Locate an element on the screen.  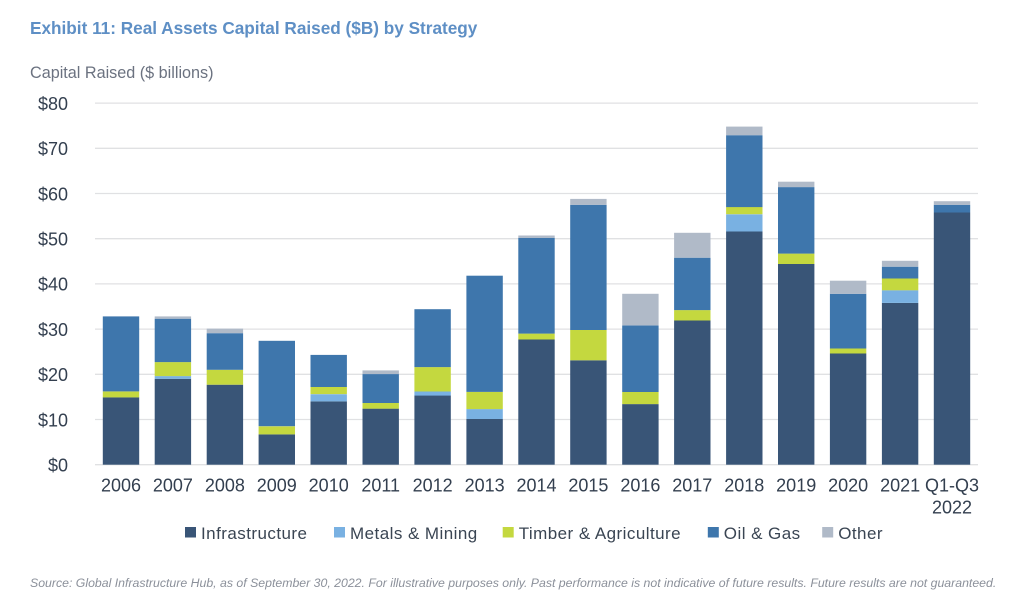
svg-text: 2015 is located at coordinates (588, 486).